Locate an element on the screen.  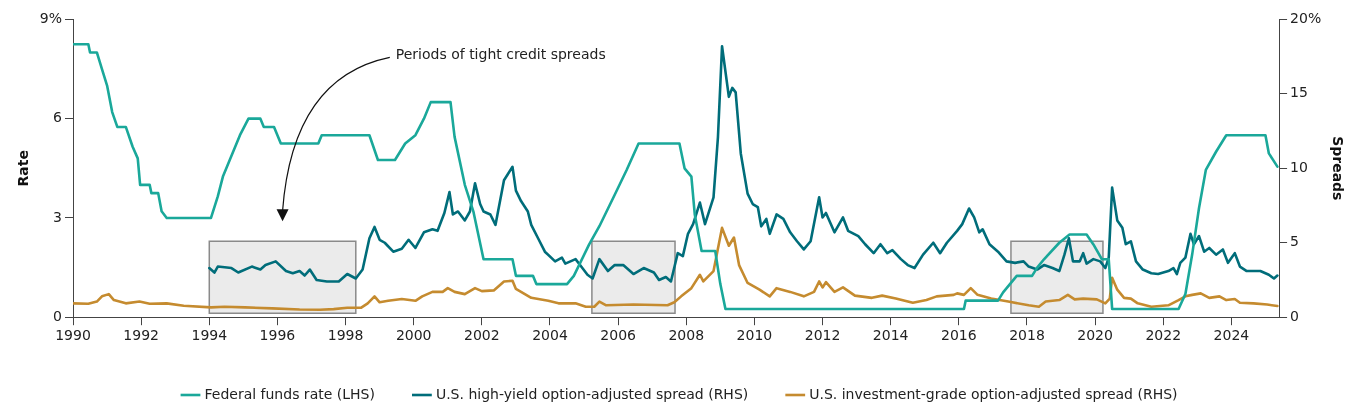
y2-tick-label: 10 is located at coordinates (1299, 166).